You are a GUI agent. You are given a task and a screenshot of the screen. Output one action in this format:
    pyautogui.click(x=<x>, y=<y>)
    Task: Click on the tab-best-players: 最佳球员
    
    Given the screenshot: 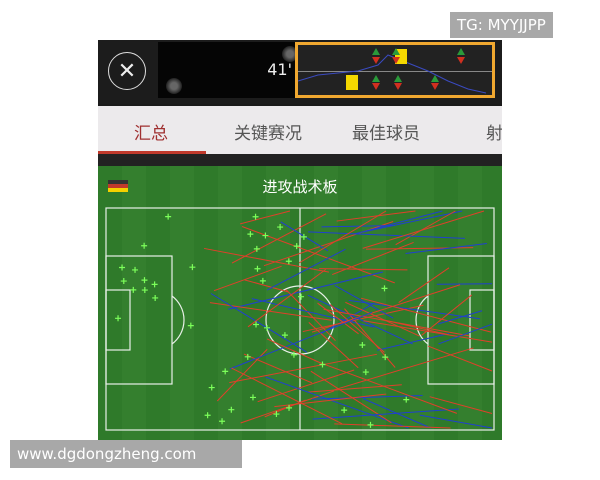 What is the action you would take?
    pyautogui.click(x=386, y=134)
    